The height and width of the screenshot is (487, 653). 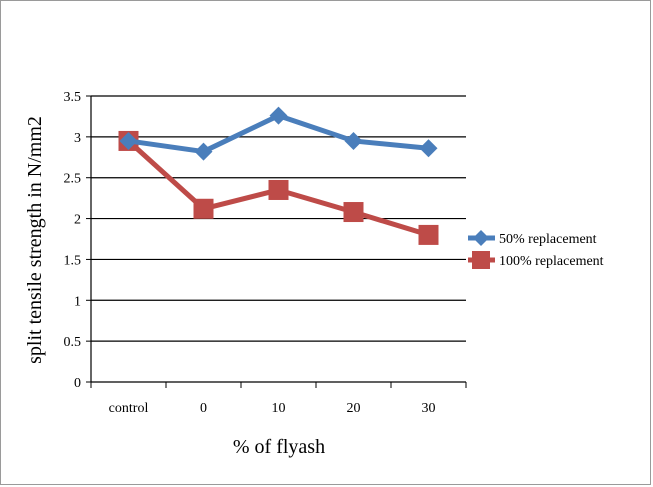 I want to click on y-tick-label: 3.5, so click(x=73, y=97).